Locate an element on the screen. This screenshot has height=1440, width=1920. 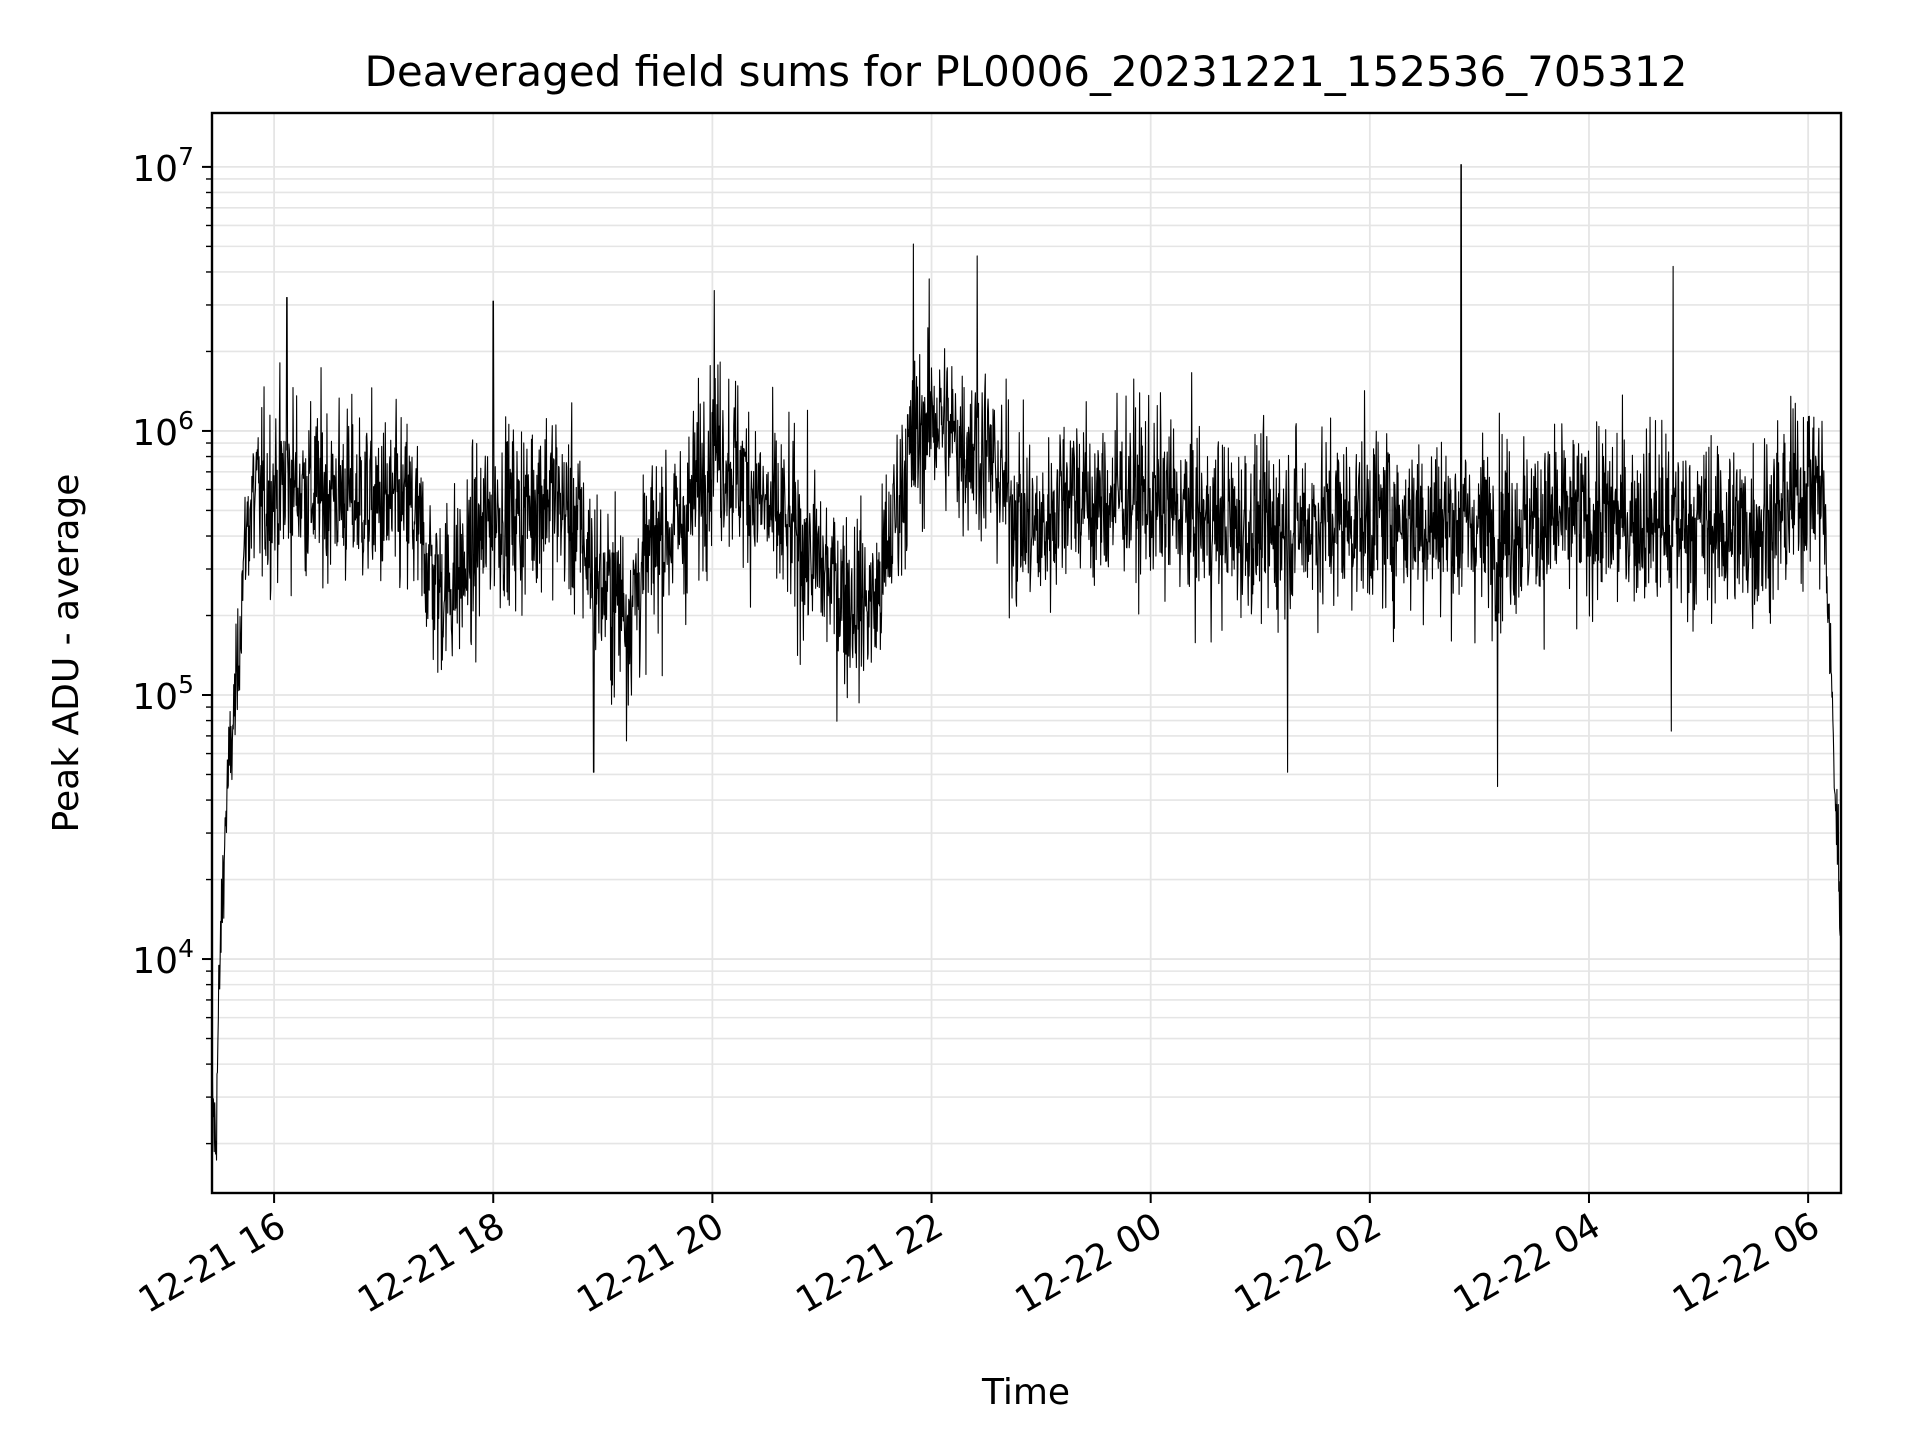
y-tick-label: 10⁷ is located at coordinates (163, 166).